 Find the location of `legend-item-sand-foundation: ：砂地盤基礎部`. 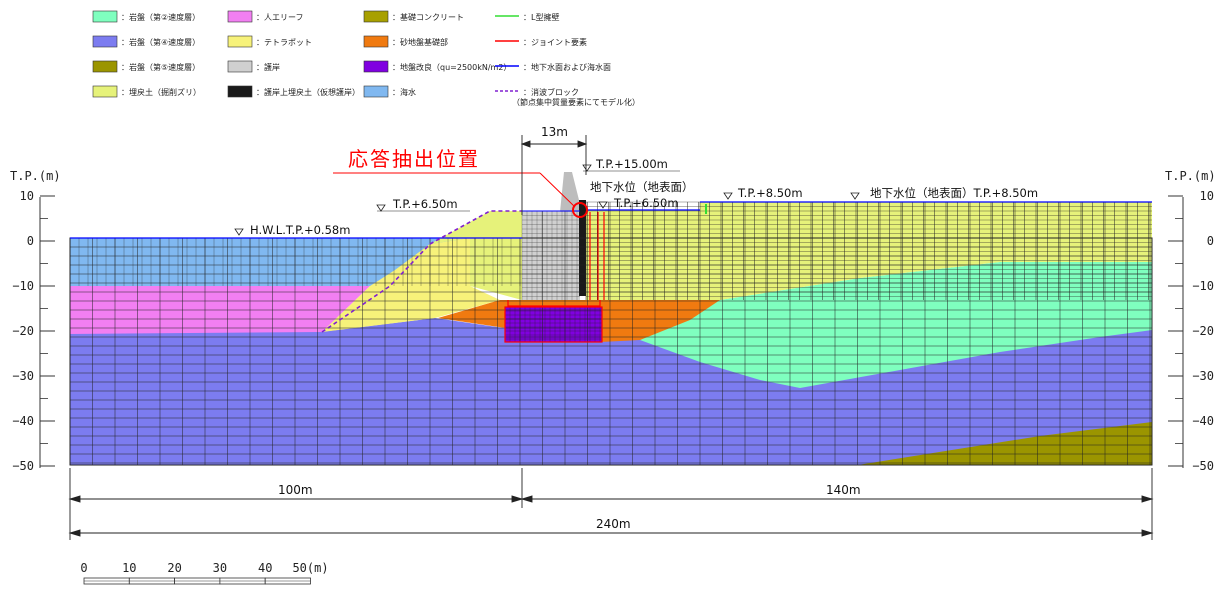

legend-item-sand-foundation: ：砂地盤基礎部 is located at coordinates (405, 41).